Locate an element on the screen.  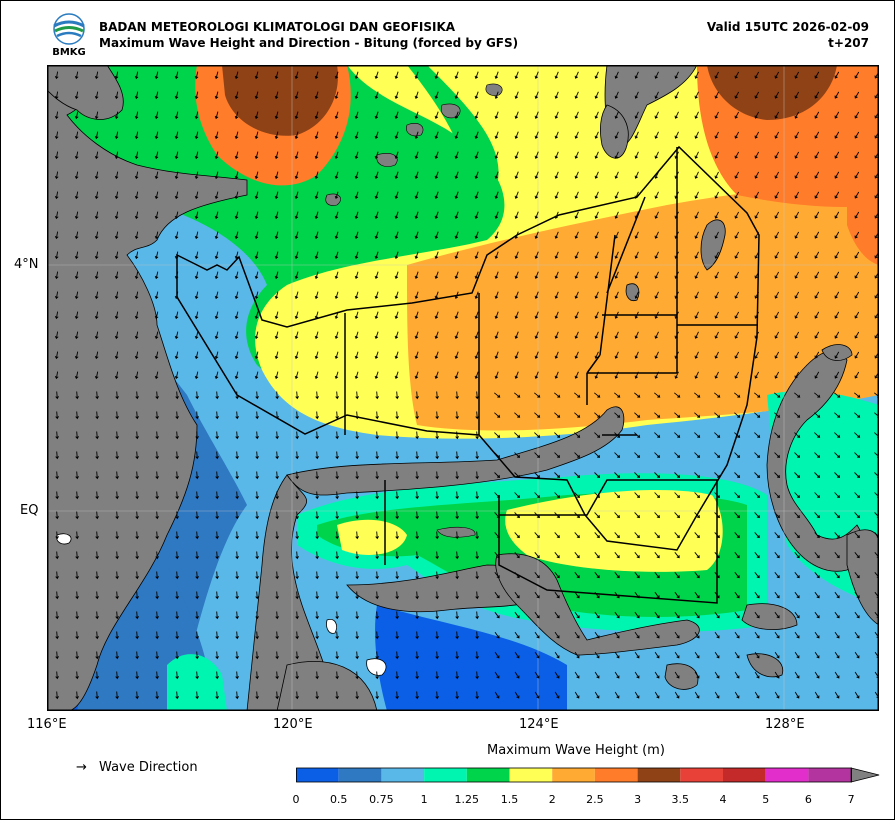
band-green-sw is located at coordinates (197, 682).